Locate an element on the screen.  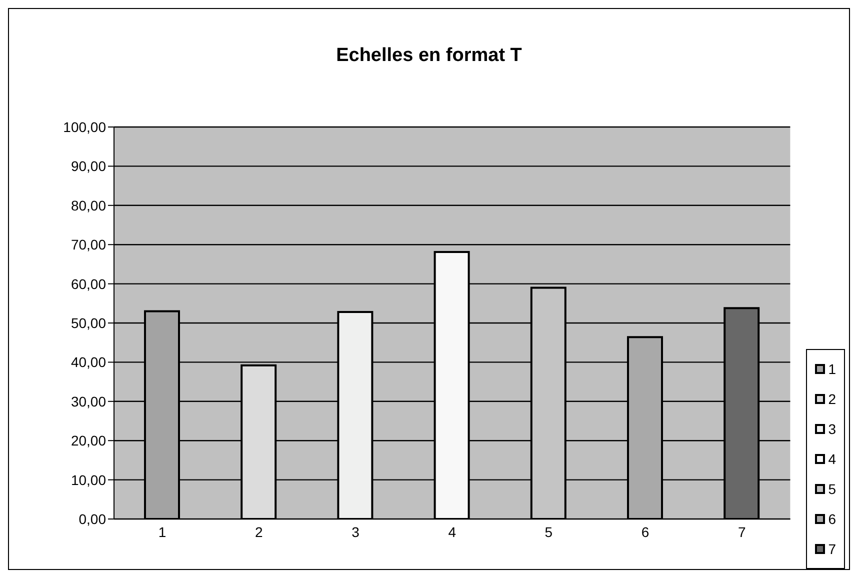
y-tick-label: 90,00 is located at coordinates (88, 166).